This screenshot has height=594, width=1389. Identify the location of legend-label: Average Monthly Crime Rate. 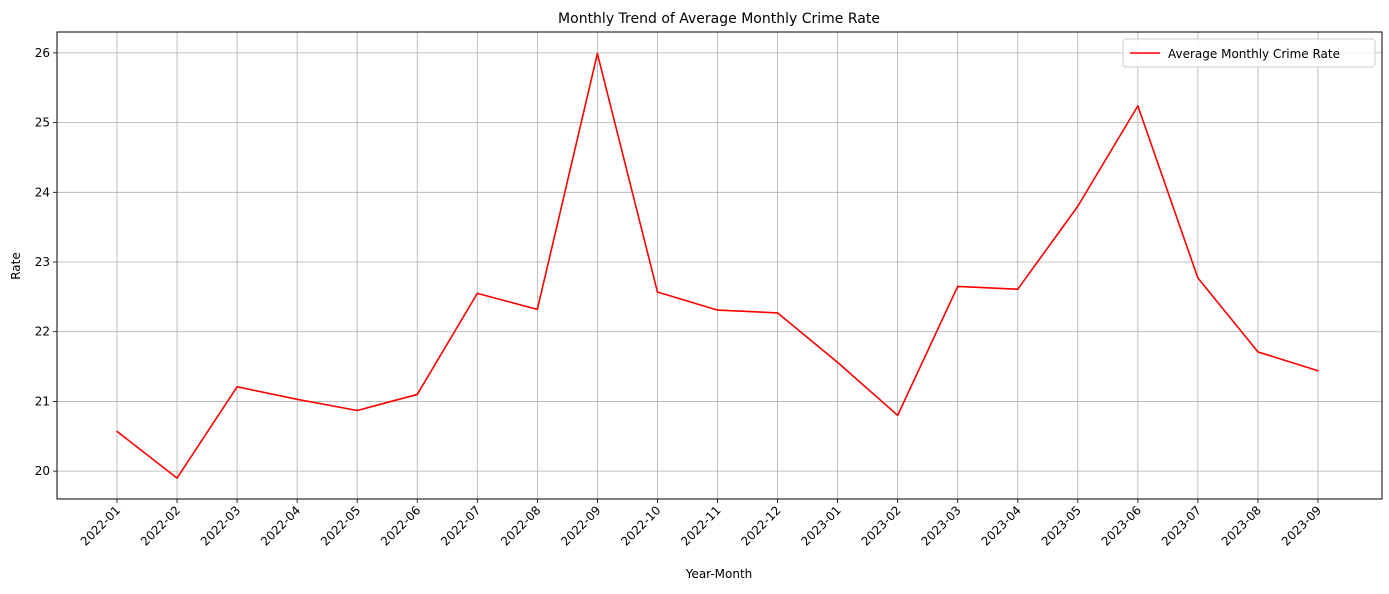
(1254, 54).